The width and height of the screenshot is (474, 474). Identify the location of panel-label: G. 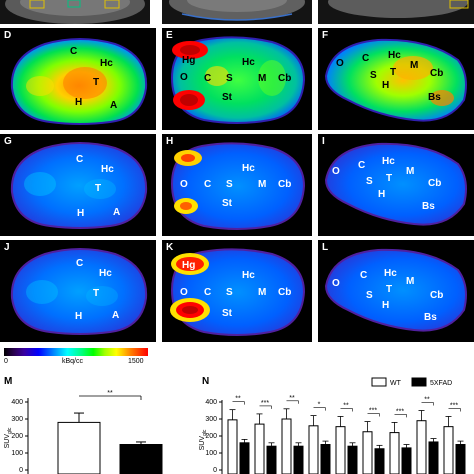
(8, 141).